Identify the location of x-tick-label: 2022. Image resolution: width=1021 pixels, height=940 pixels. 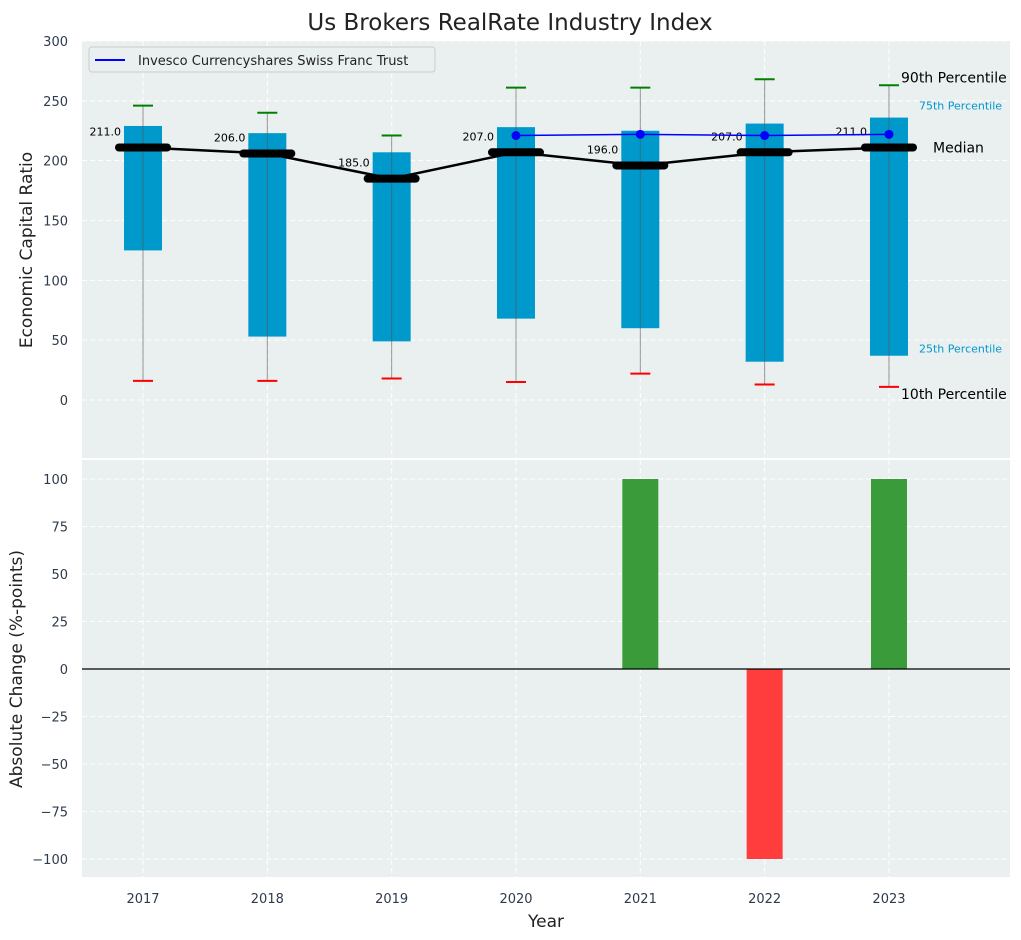
(764, 899).